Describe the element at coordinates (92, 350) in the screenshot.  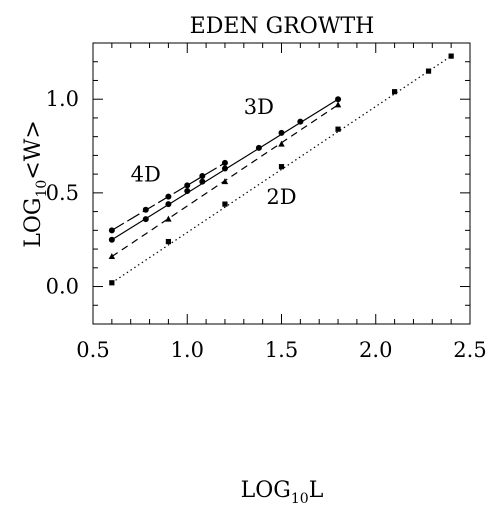
I see `x-tick-label: 0.5` at that location.